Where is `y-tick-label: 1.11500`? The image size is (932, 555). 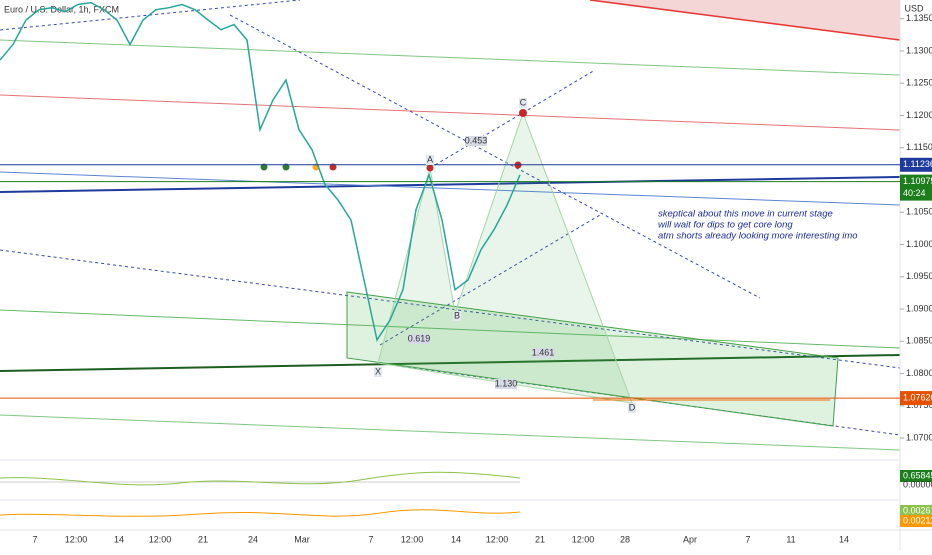
y-tick-label: 1.11500 is located at coordinates (919, 147).